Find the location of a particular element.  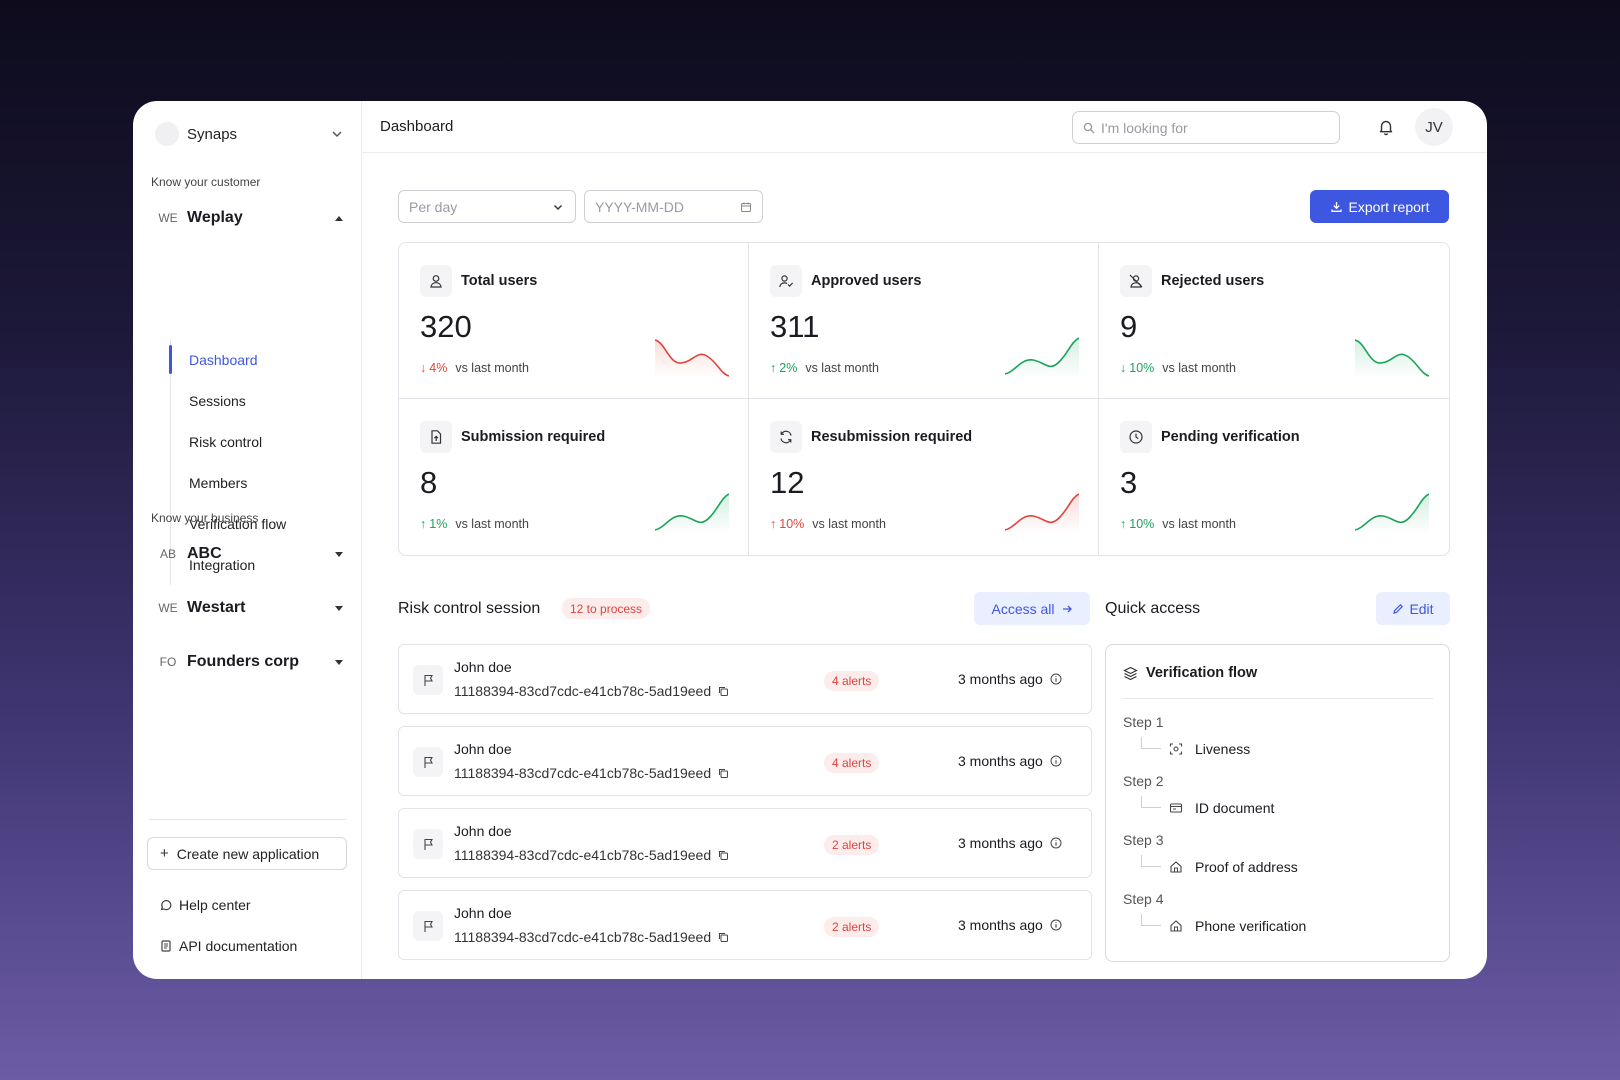

stat-label: Pending verification is located at coordinates (1230, 437).